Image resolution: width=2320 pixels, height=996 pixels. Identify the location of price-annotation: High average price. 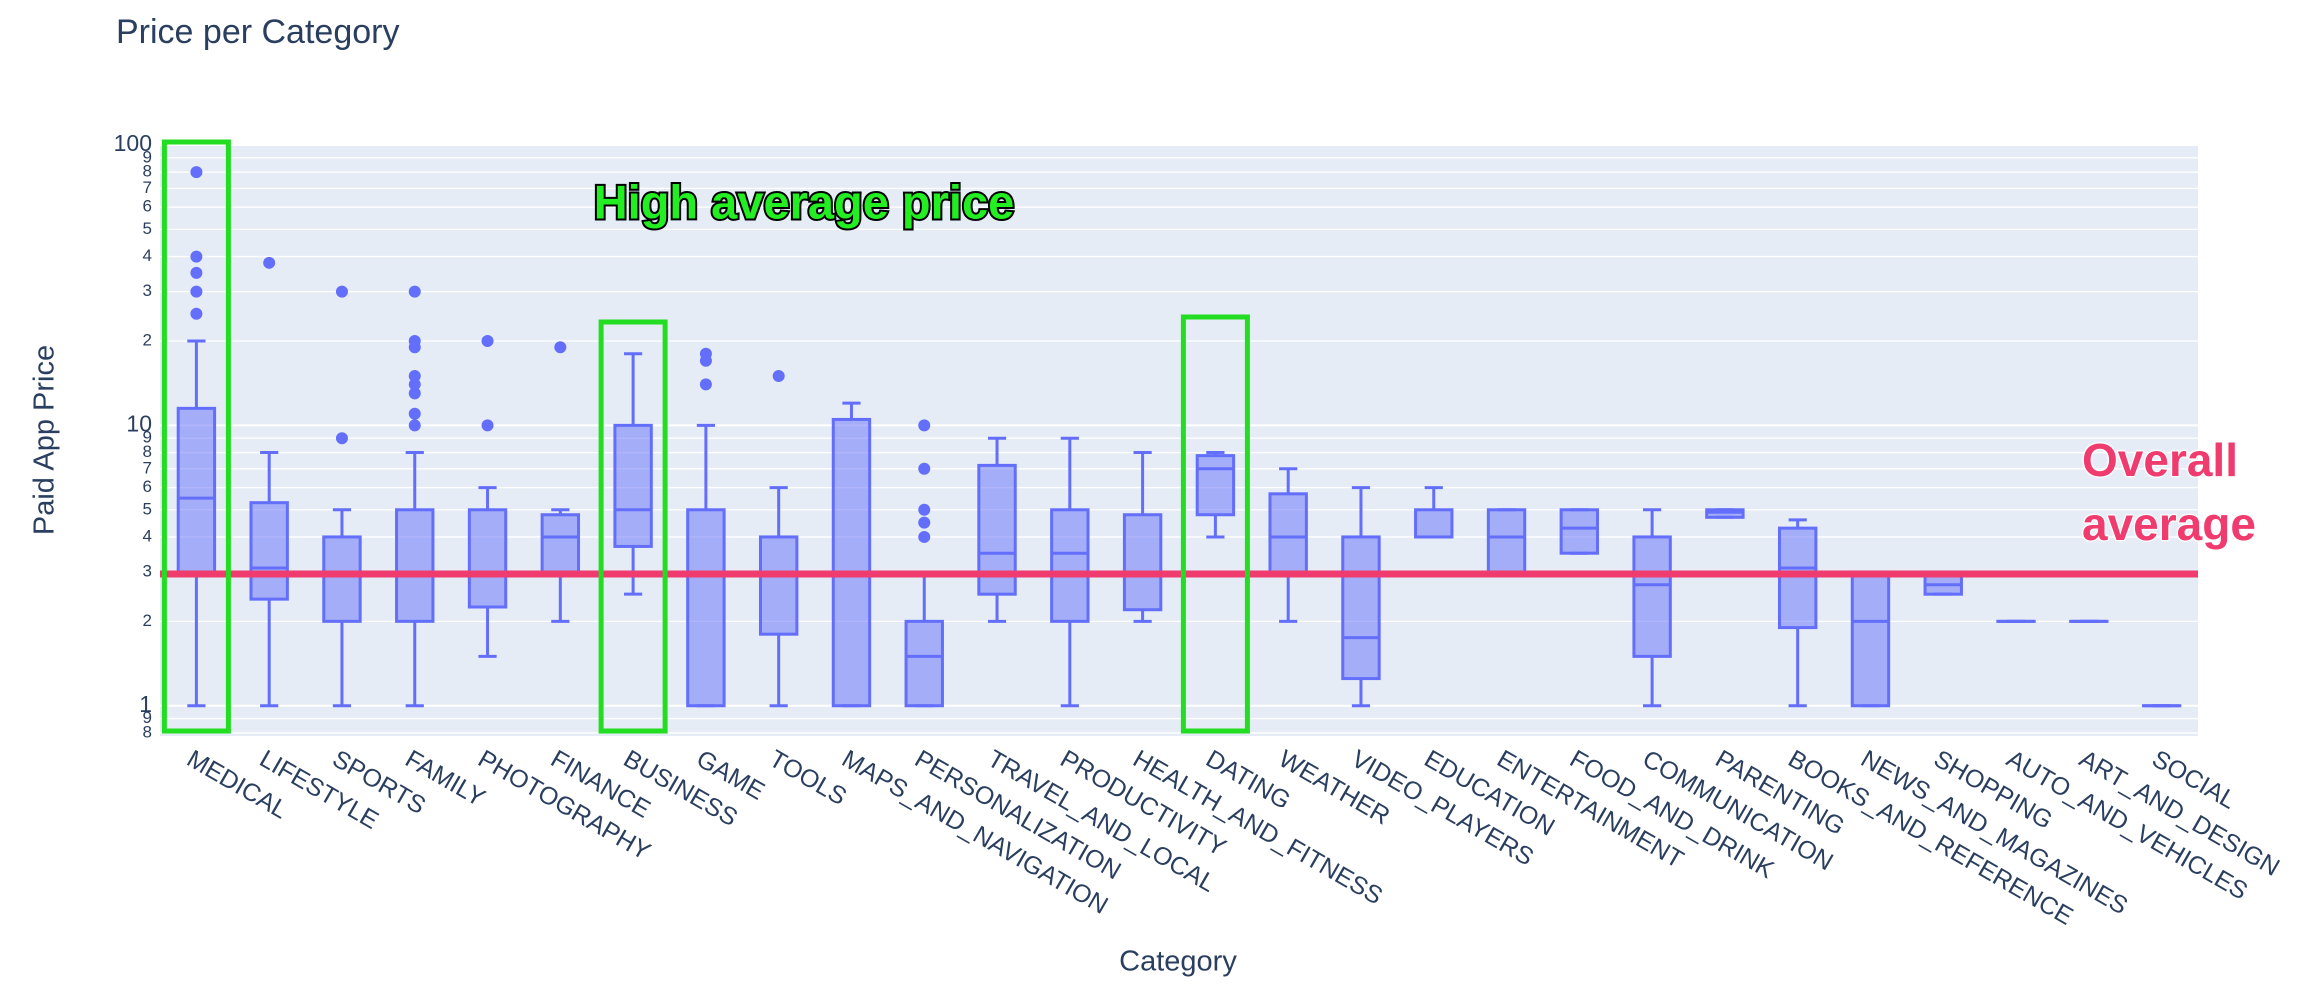
(804, 201).